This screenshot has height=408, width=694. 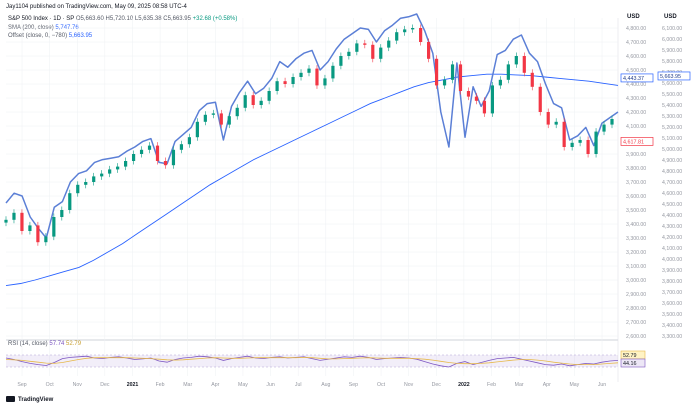 What do you see at coordinates (672, 62) in the screenshot?
I see `right-tick-label: 5,800.00` at bounding box center [672, 62].